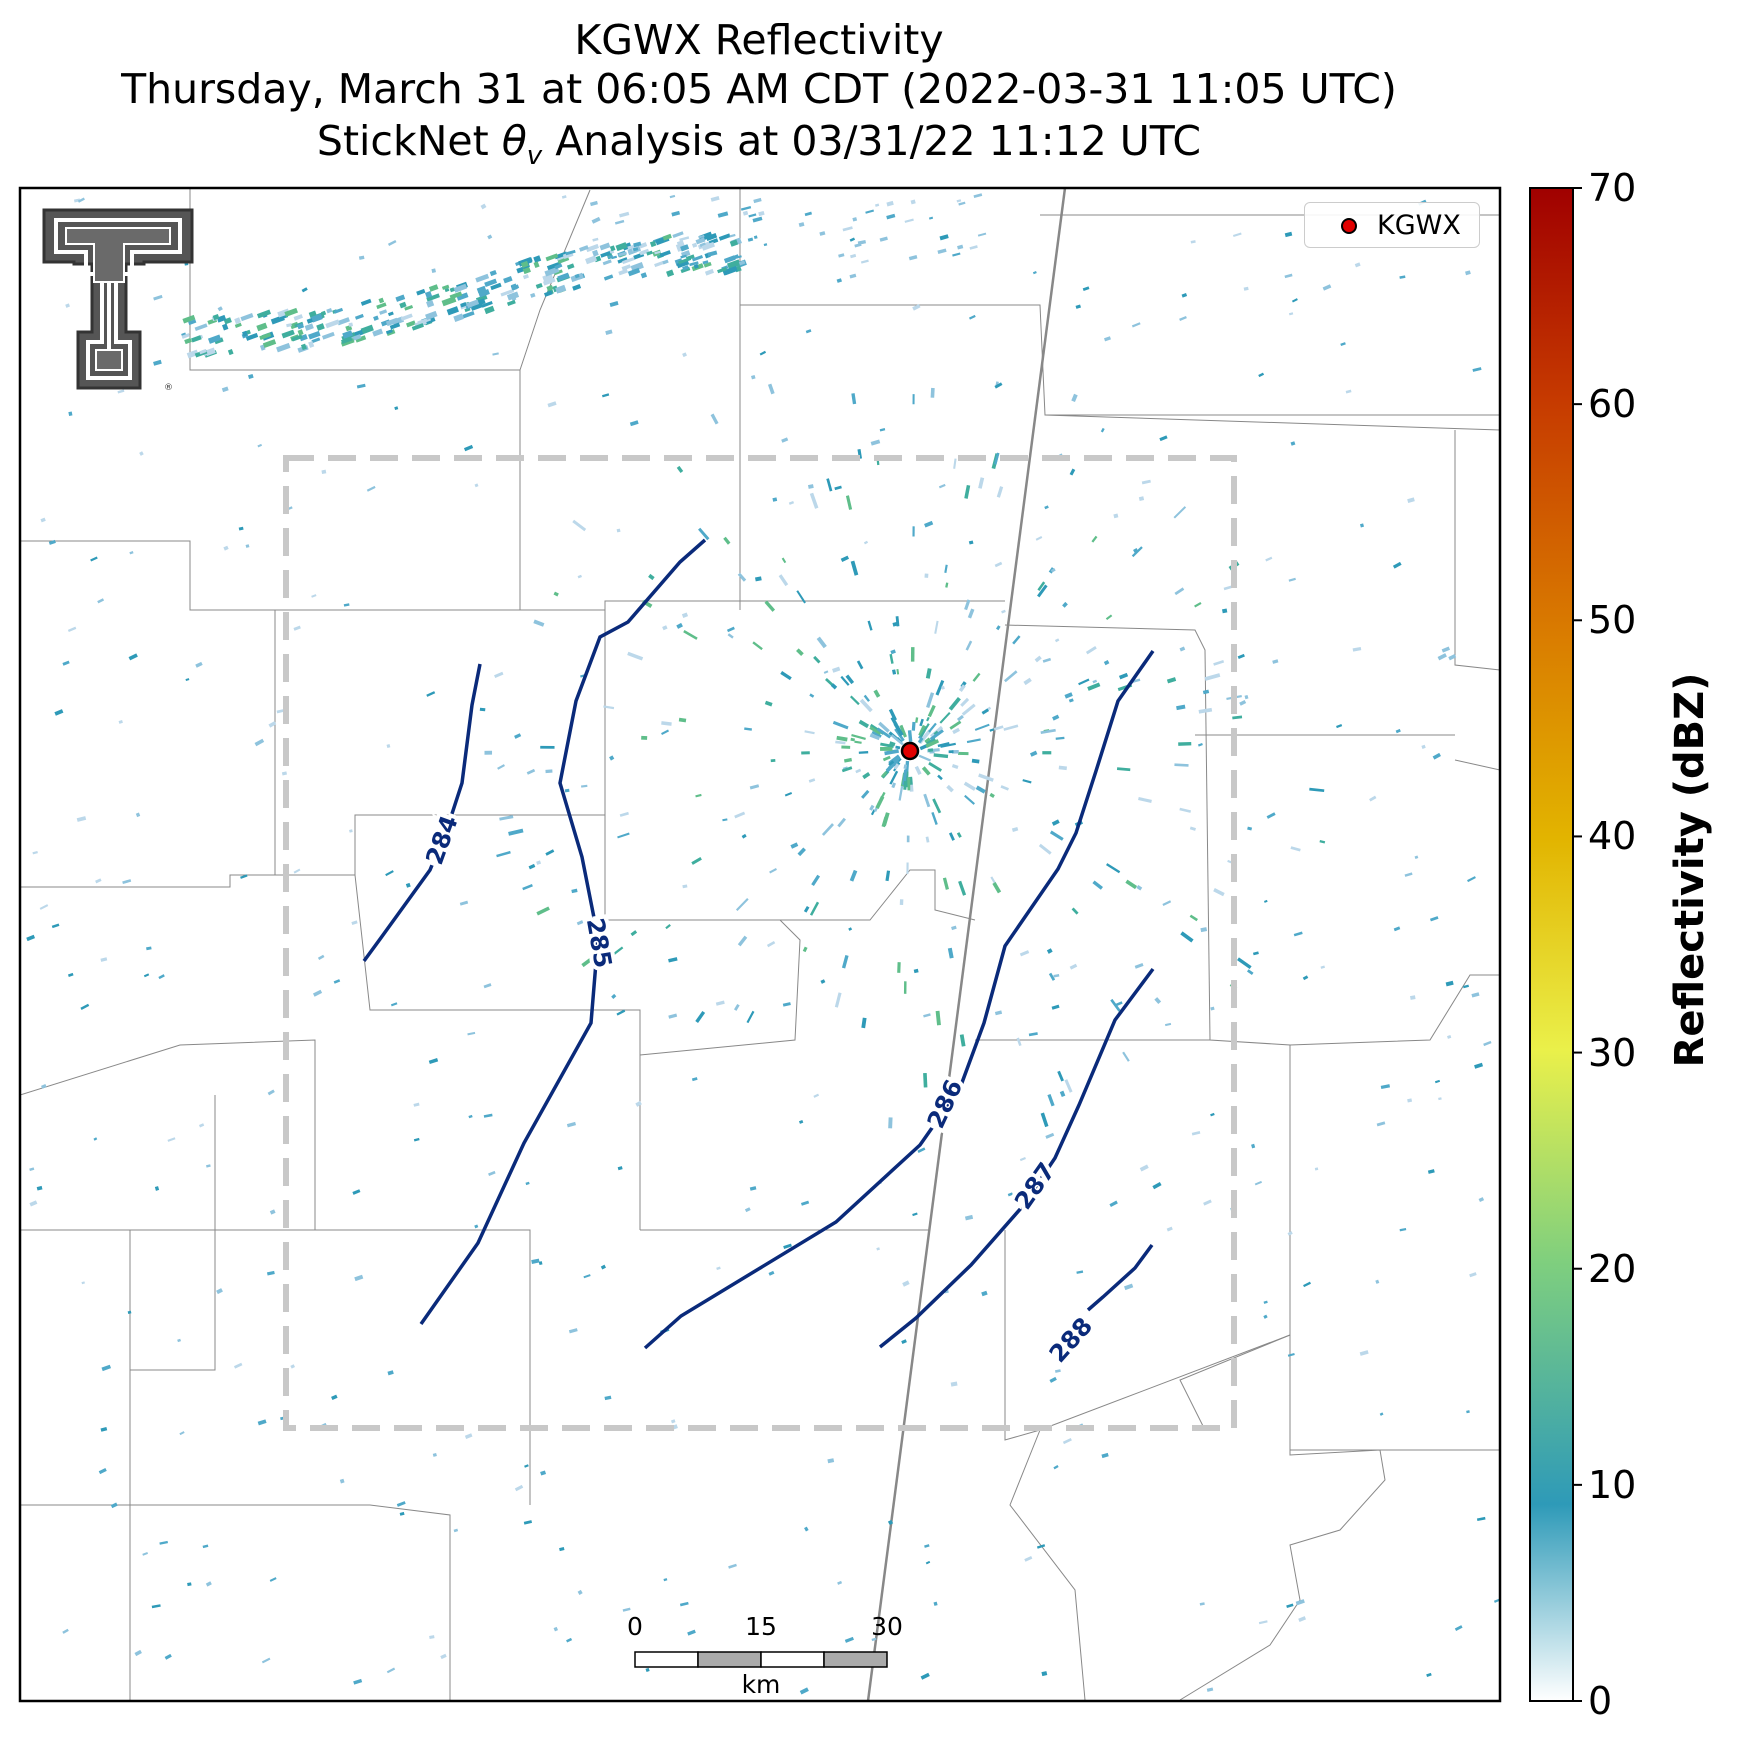 This screenshot has height=1743, width=1738. I want to click on colorbar, so click(1551, 944).